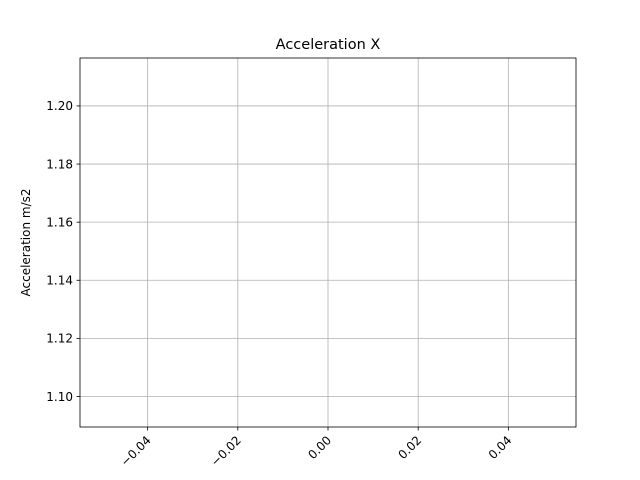  I want to click on y-tick-label: 1.10, so click(59, 397).